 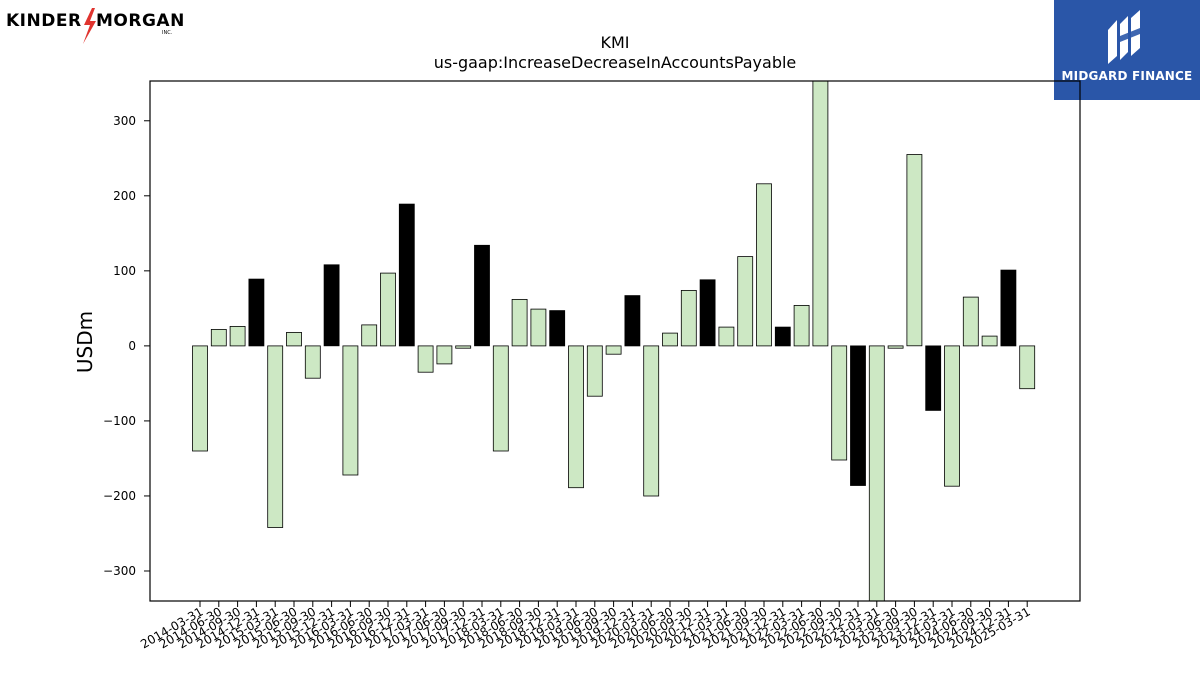 What do you see at coordinates (126, 346) in the screenshot?
I see `y-axis-ticks: −300 −200 −100 0 100 200 300` at bounding box center [126, 346].